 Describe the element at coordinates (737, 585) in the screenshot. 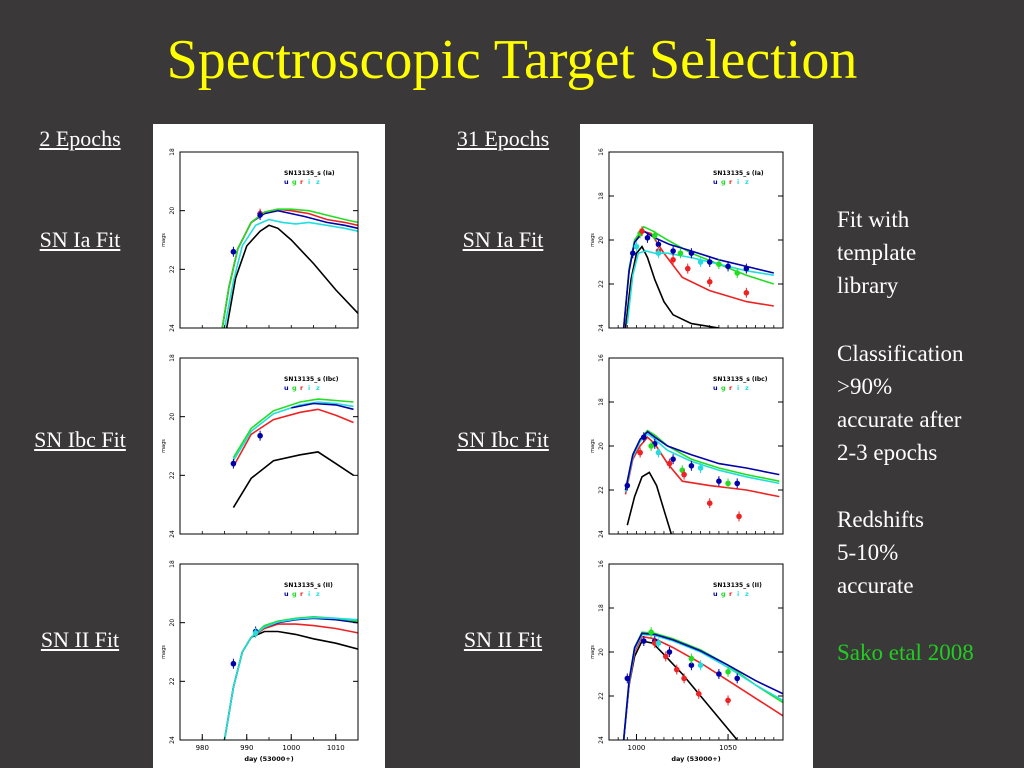

I see `chart-title: SN13135_s (II)` at that location.